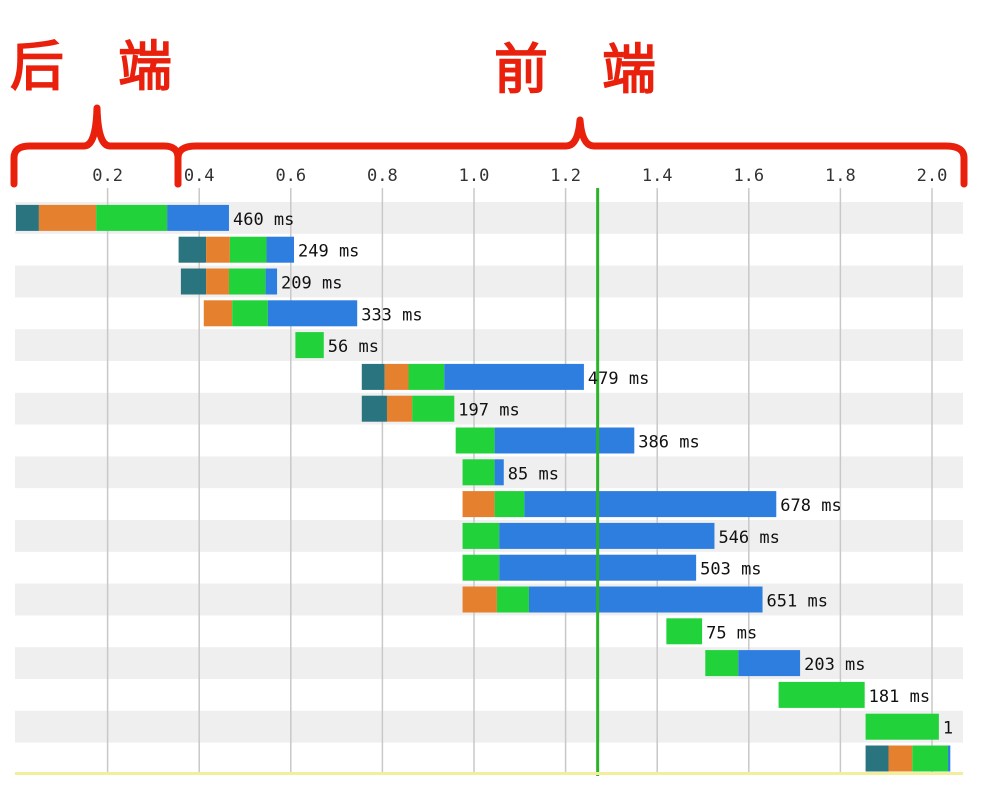 The image size is (989, 794). Describe the element at coordinates (899, 697) in the screenshot. I see `duration-label: 181 ms` at that location.